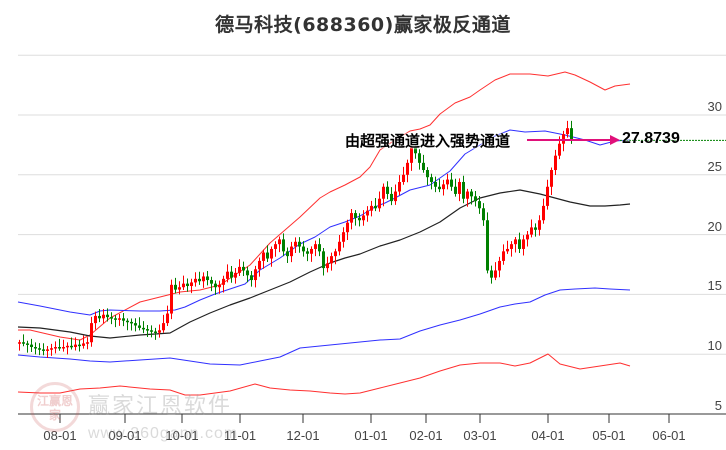  What do you see at coordinates (160, 406) in the screenshot?
I see `watermark-brand: 赢家江恩软件` at bounding box center [160, 406].